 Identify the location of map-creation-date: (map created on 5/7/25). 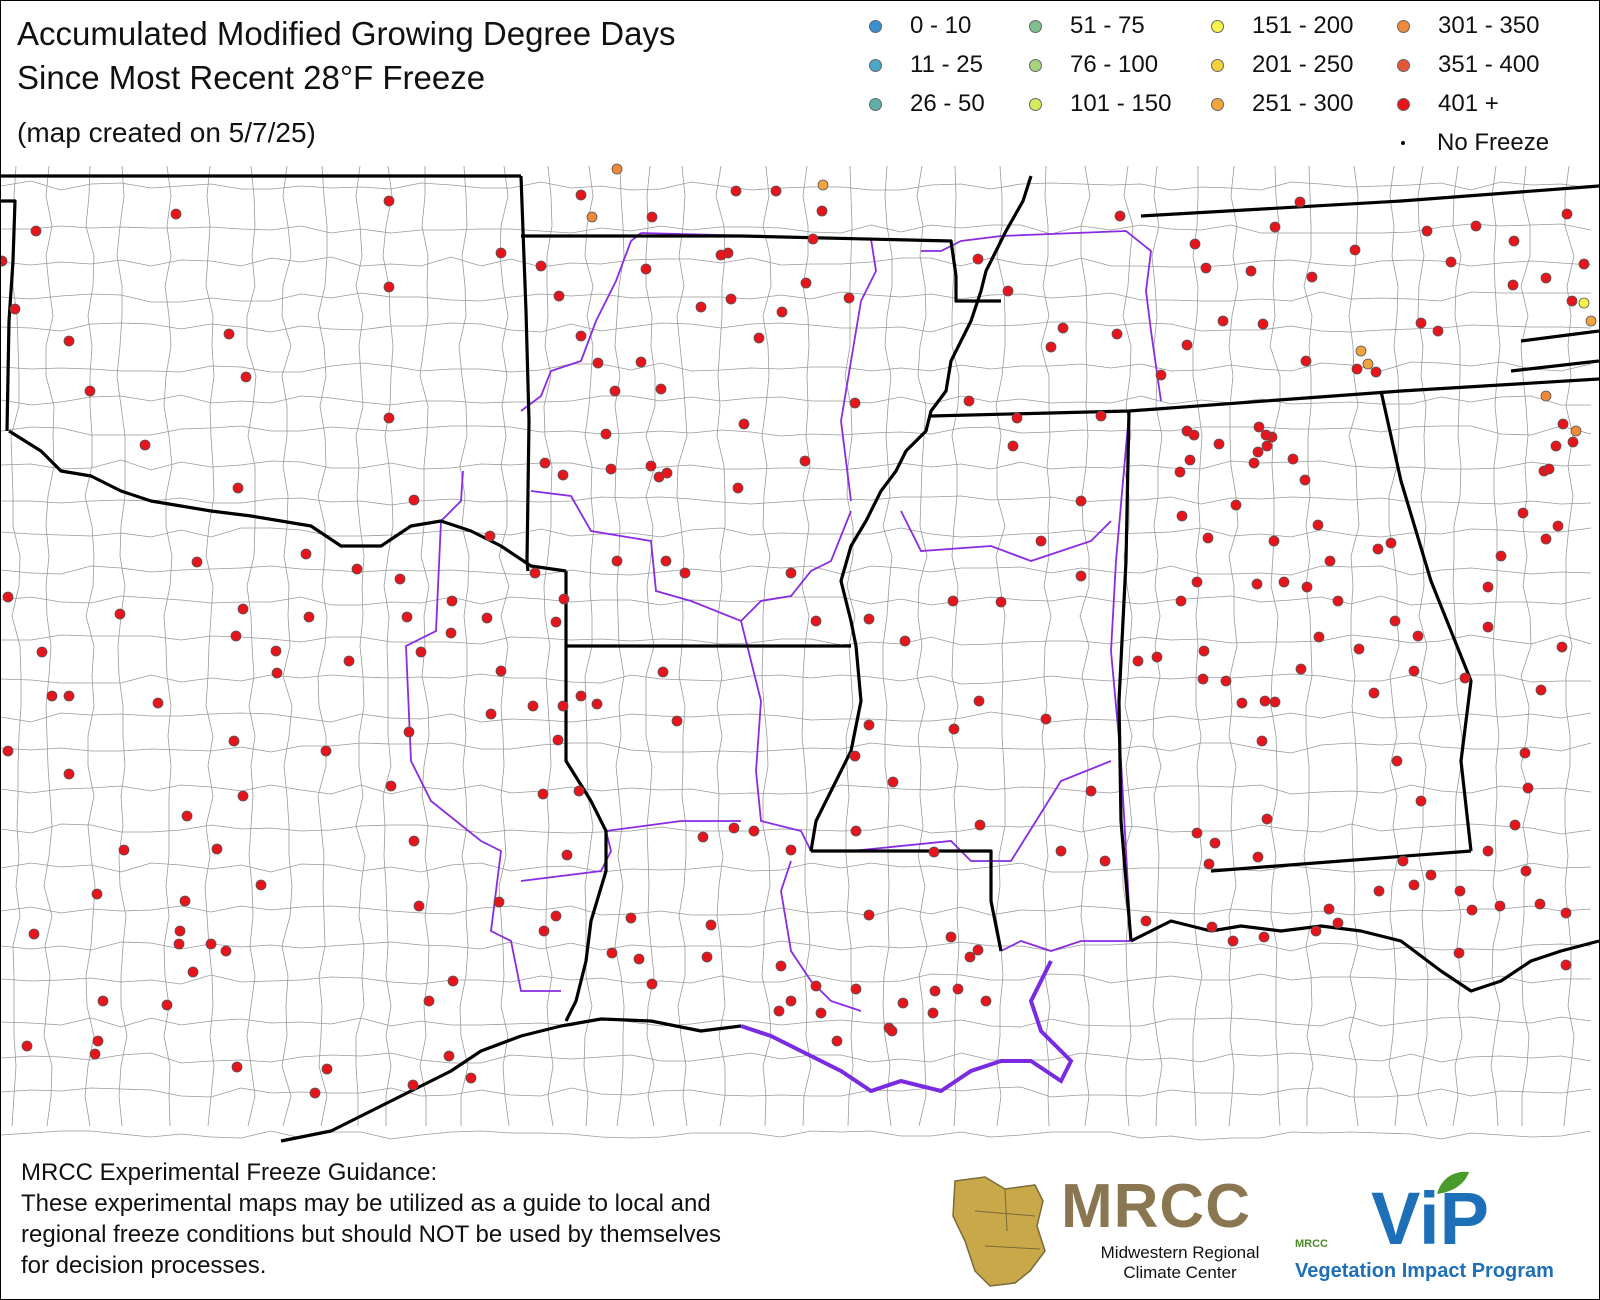
(166, 132).